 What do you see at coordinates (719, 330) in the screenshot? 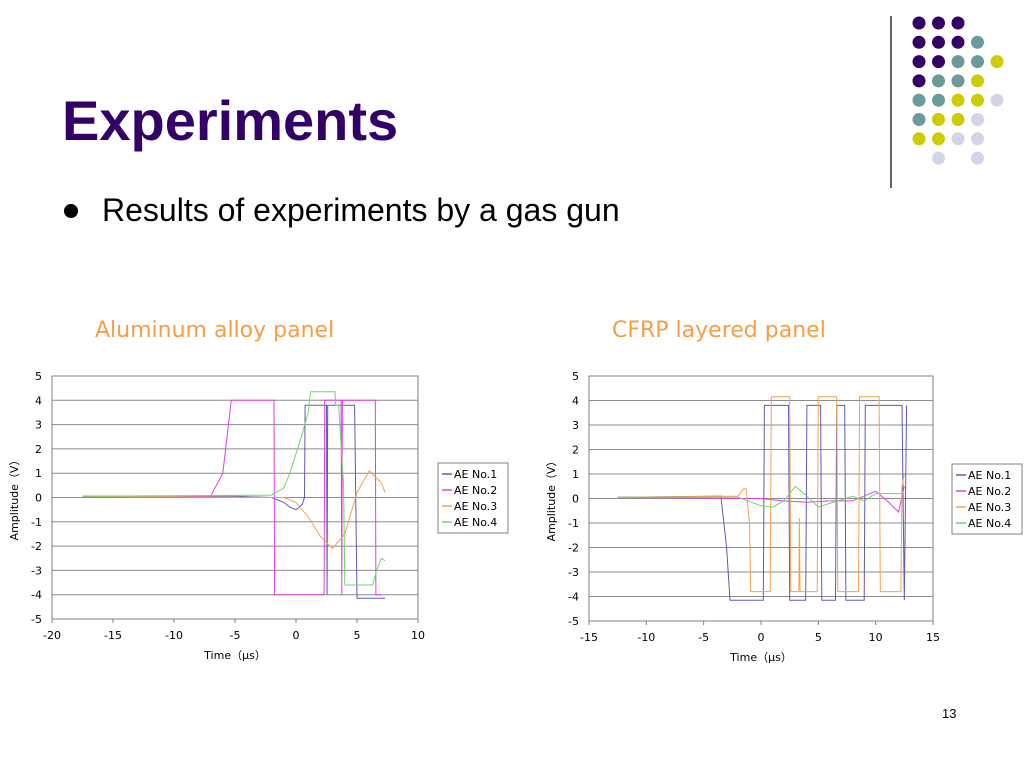
I see `chart2-title: CFRP layered panel` at bounding box center [719, 330].